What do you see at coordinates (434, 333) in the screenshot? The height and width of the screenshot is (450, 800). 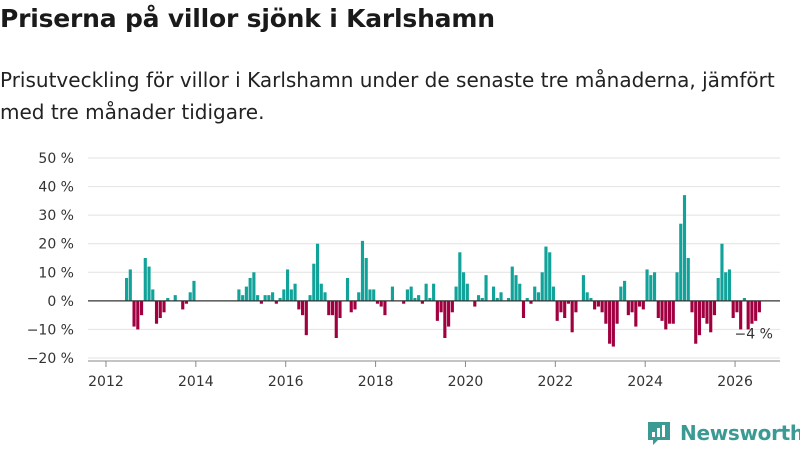 I see `axes` at bounding box center [434, 333].